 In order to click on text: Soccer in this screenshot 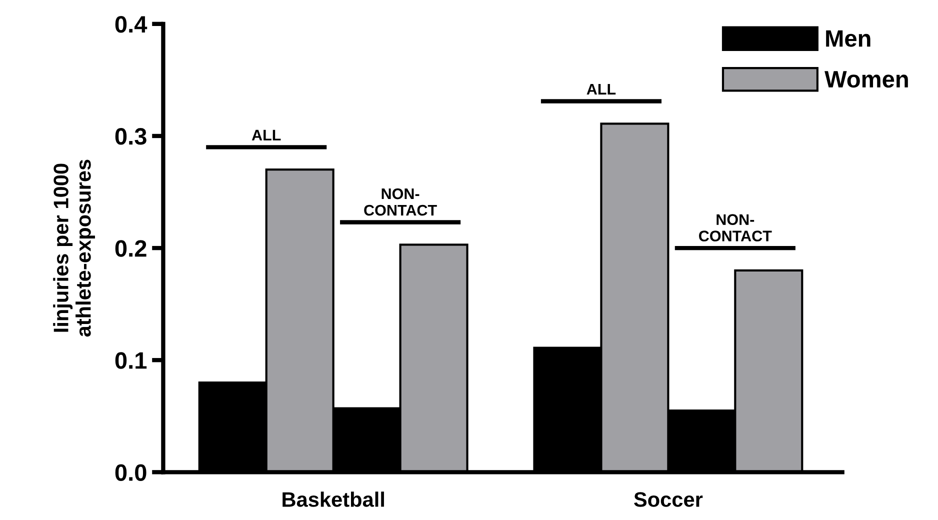, I will do `click(668, 499)`.